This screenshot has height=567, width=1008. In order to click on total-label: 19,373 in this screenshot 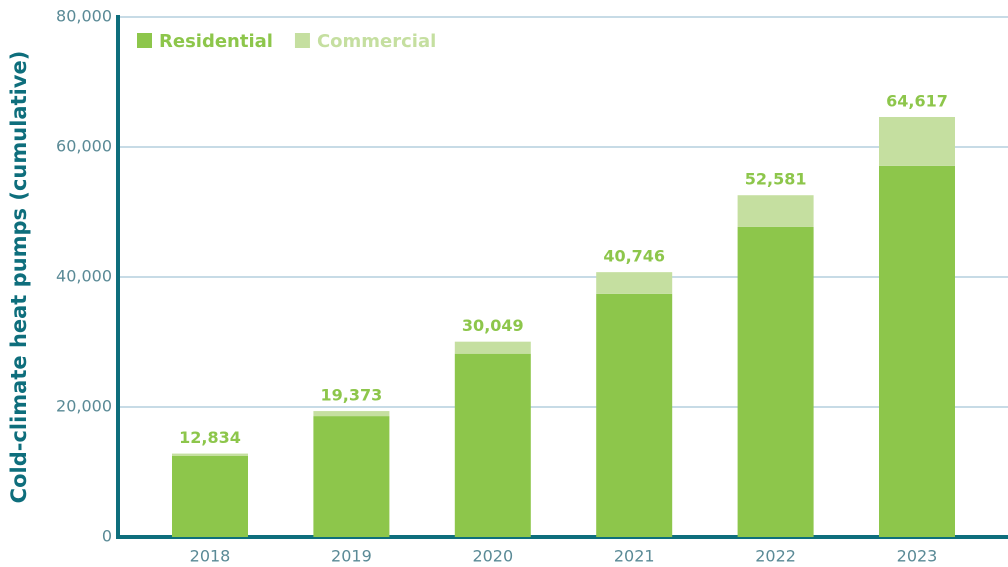, I will do `click(352, 395)`.